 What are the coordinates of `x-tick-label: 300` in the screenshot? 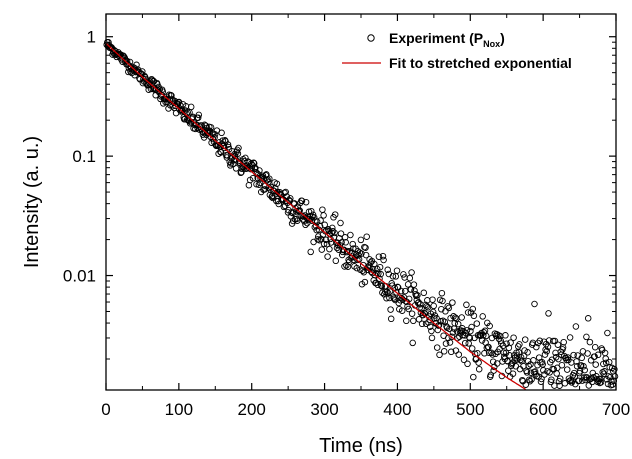 It's located at (324, 409).